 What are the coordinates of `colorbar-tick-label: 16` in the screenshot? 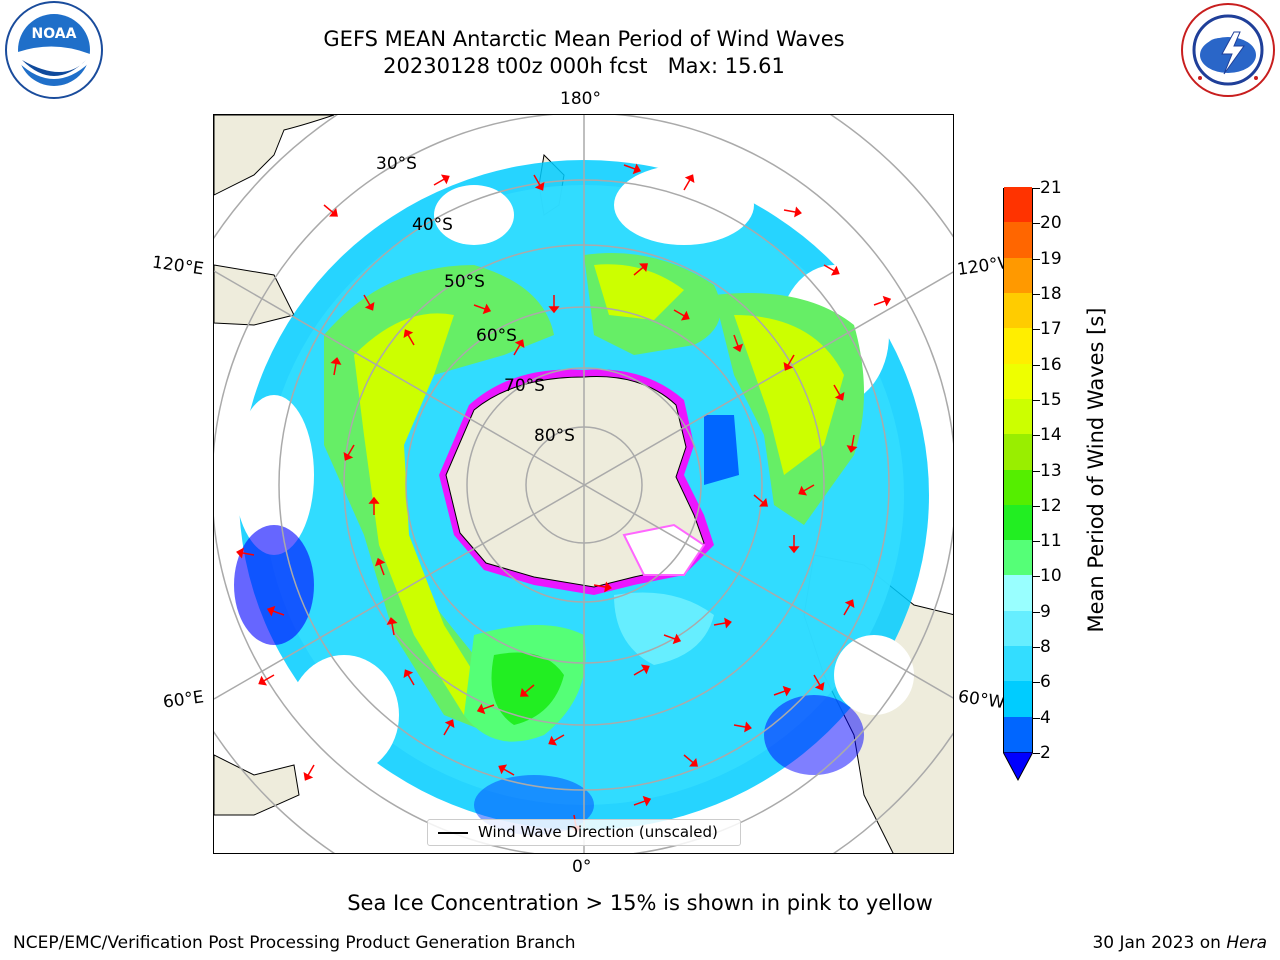 It's located at (1051, 364).